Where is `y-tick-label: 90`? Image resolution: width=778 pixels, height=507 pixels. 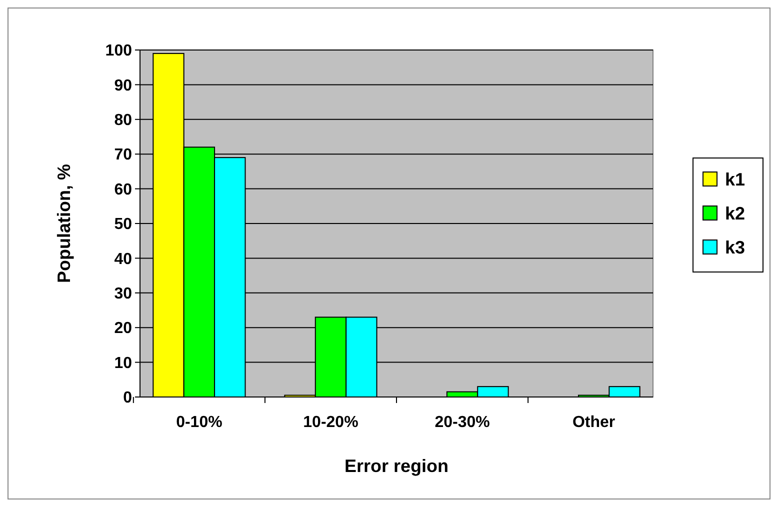 y-tick-label: 90 is located at coordinates (123, 85).